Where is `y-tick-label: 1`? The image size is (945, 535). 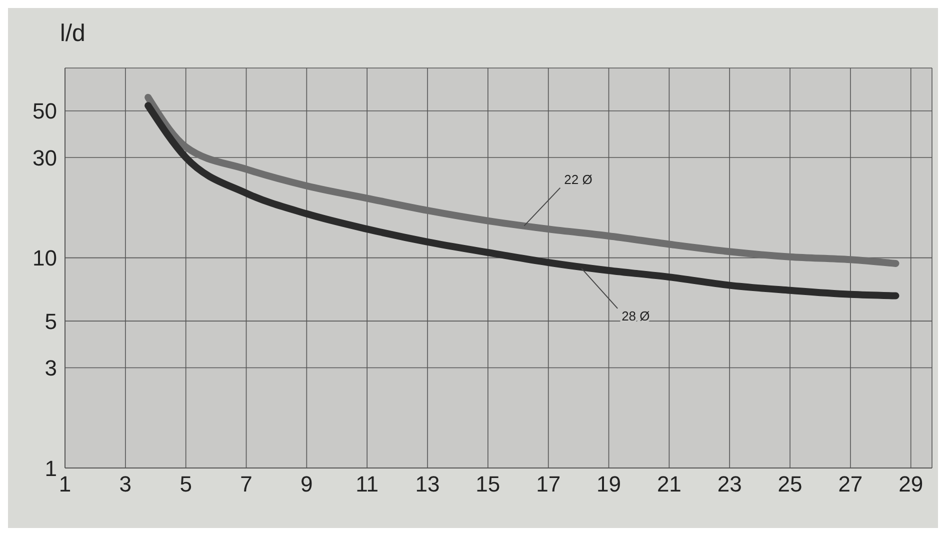 y-tick-label: 1 is located at coordinates (50, 468).